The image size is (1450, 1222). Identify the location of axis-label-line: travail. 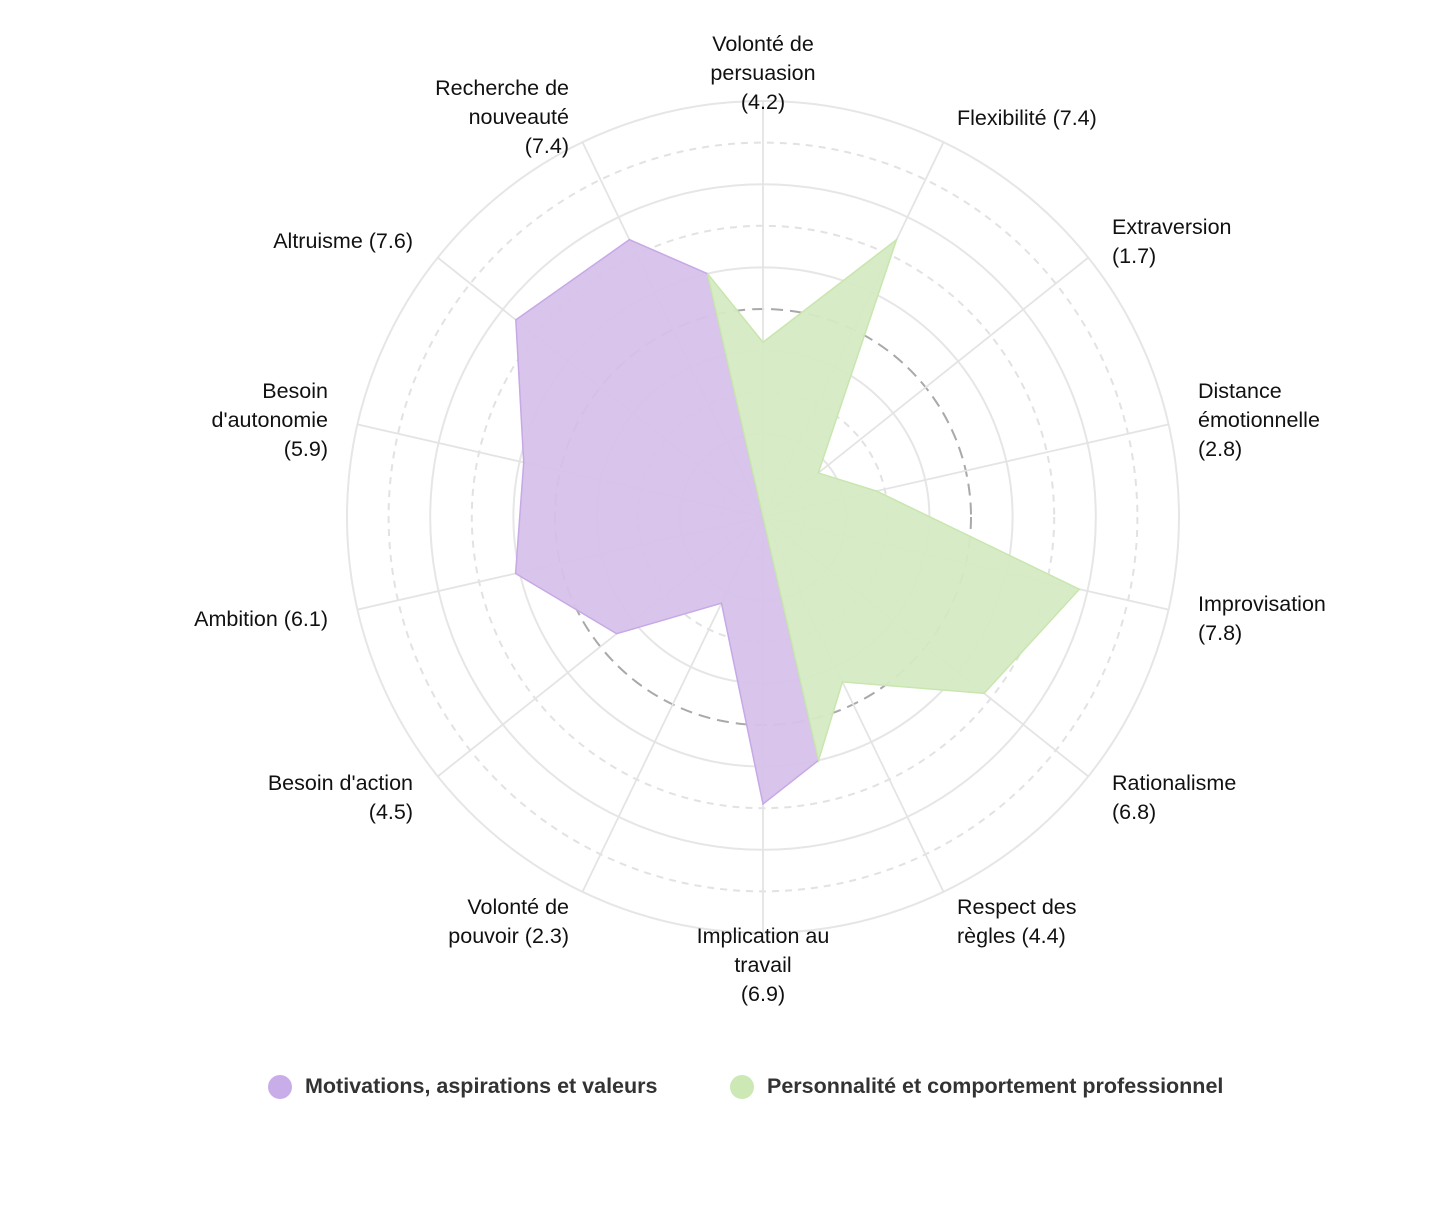
(763, 965).